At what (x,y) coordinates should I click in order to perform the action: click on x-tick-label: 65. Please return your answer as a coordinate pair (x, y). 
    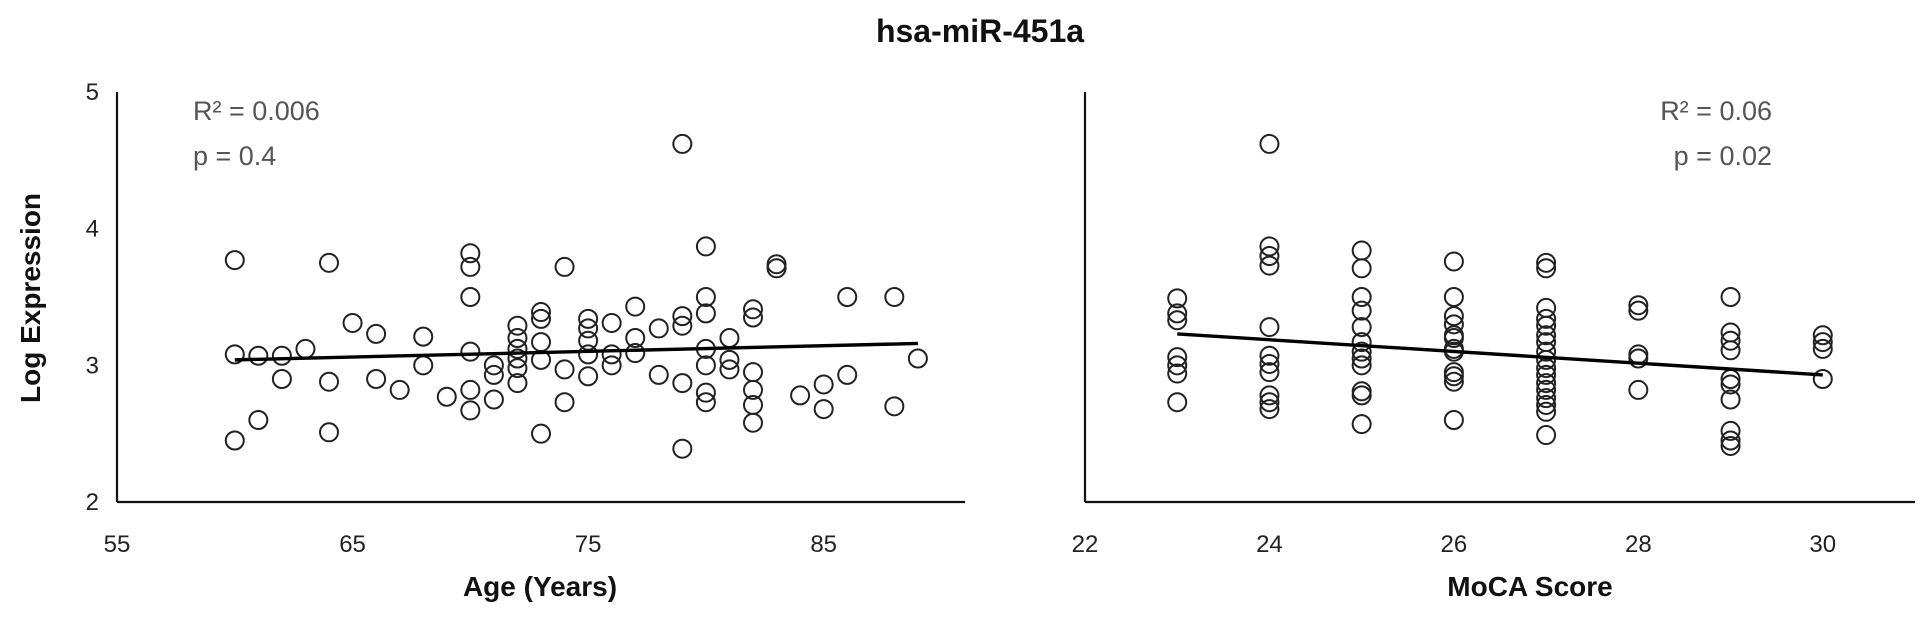
    Looking at the image, I should click on (352, 544).